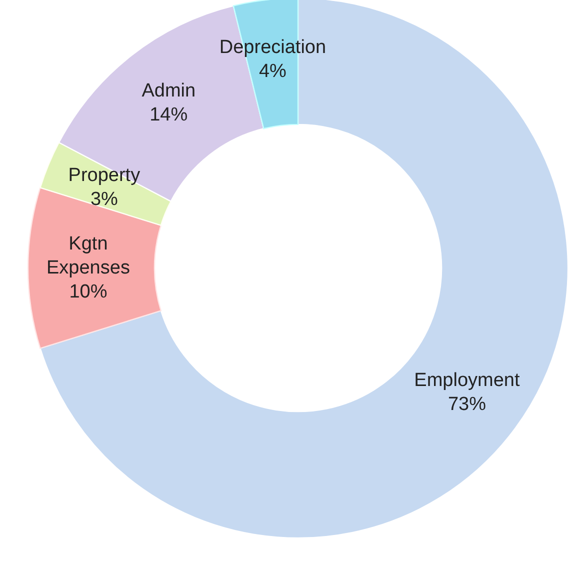 This screenshot has height=563, width=580. Describe the element at coordinates (104, 175) in the screenshot. I see `slice-label: Property` at that location.